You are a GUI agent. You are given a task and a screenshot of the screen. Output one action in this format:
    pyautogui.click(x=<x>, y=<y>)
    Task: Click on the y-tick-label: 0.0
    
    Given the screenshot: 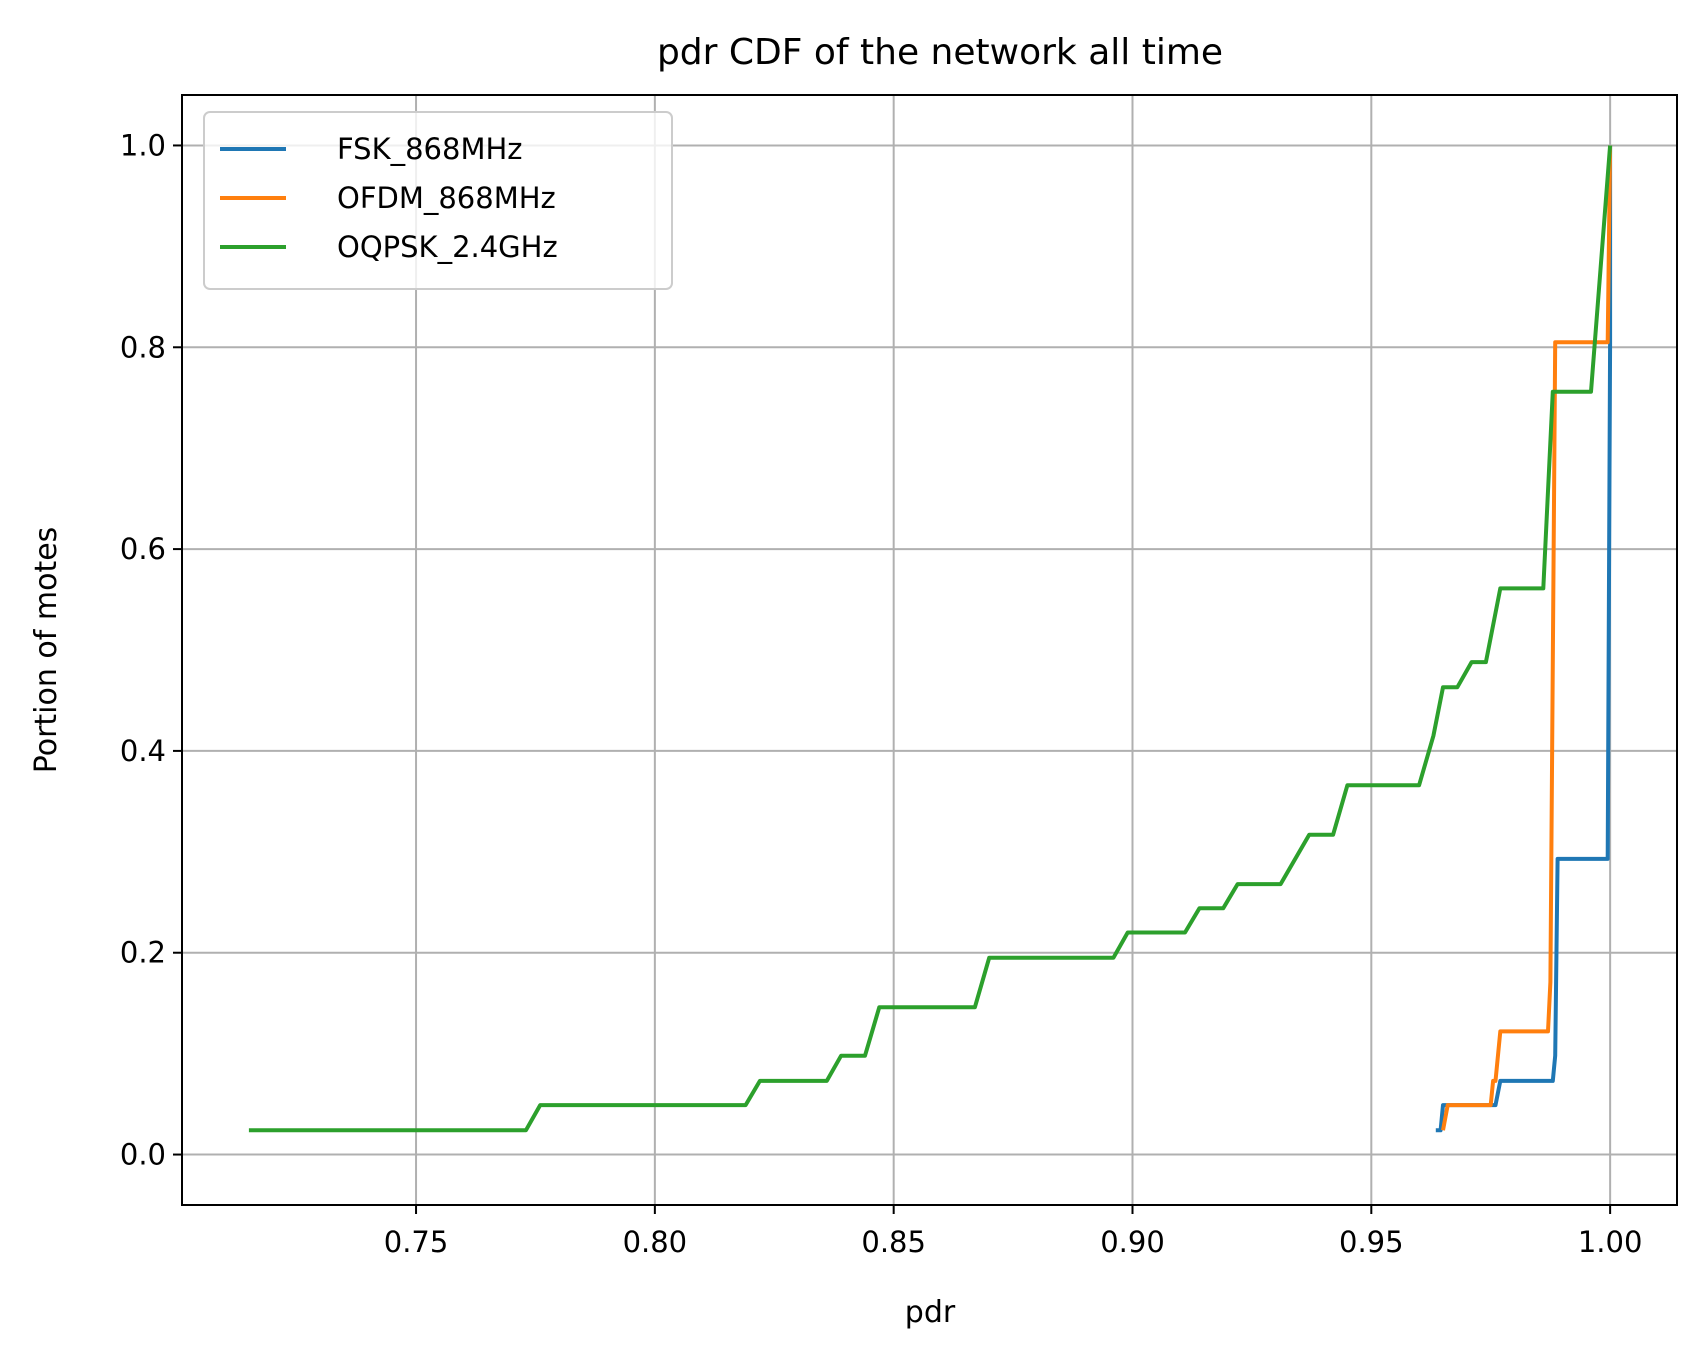 What is the action you would take?
    pyautogui.click(x=143, y=1155)
    